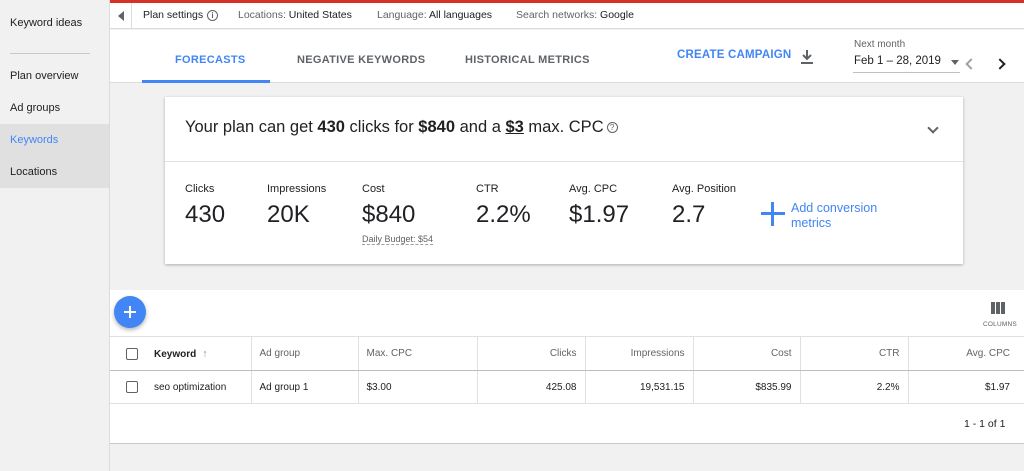 This screenshot has height=471, width=1024. I want to click on metric-value: 430, so click(205, 214).